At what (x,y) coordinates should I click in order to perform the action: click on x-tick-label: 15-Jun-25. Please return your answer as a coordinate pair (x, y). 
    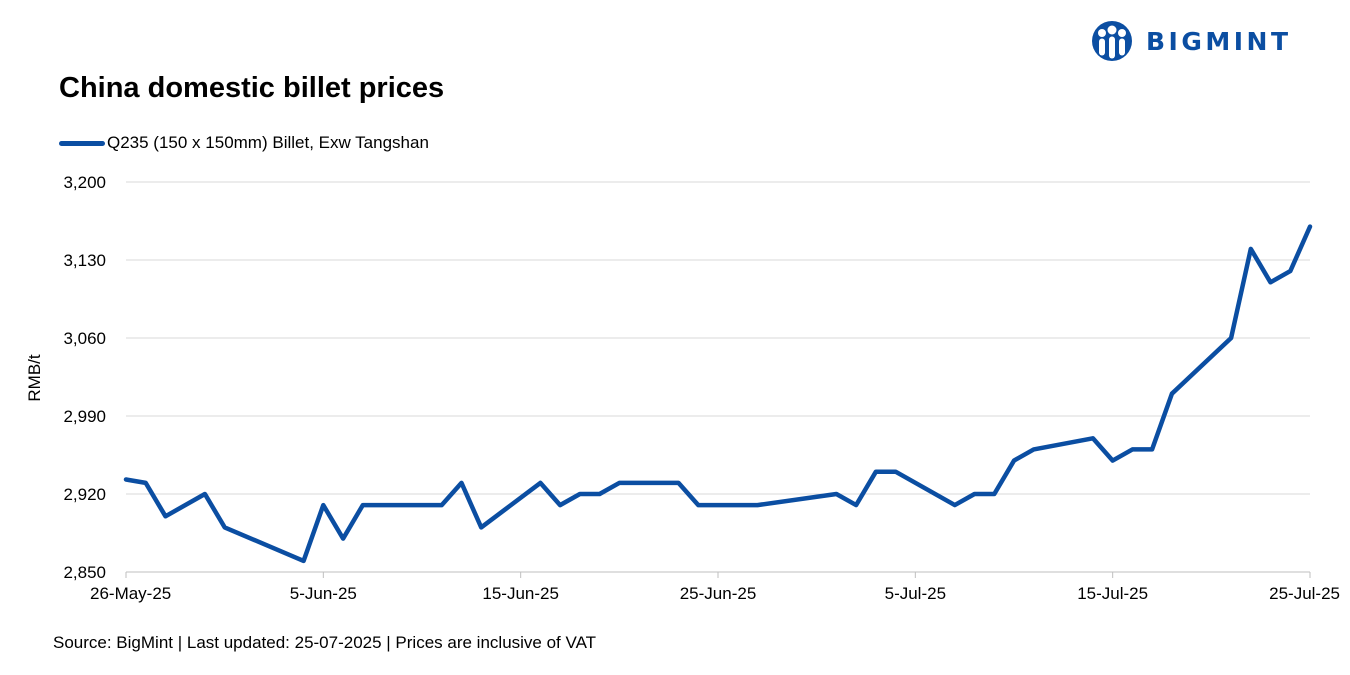
    Looking at the image, I should click on (520, 593).